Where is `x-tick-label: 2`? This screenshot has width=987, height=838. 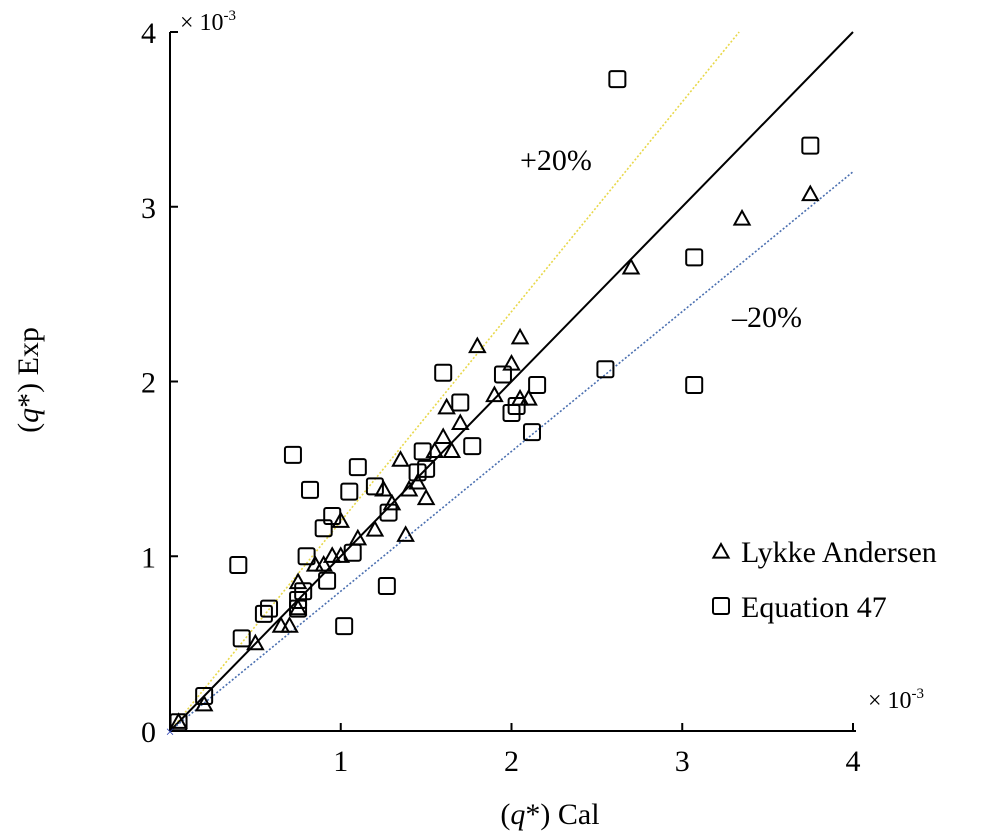 x-tick-label: 2 is located at coordinates (511, 761).